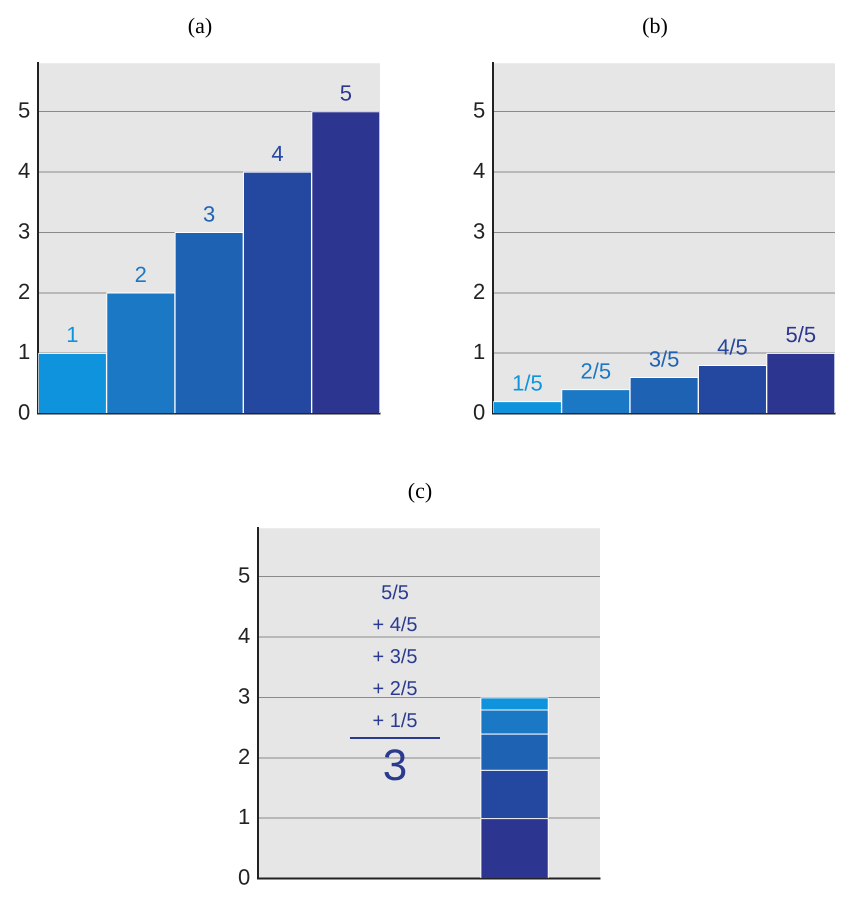  I want to click on chart-title: (b), so click(655, 26).